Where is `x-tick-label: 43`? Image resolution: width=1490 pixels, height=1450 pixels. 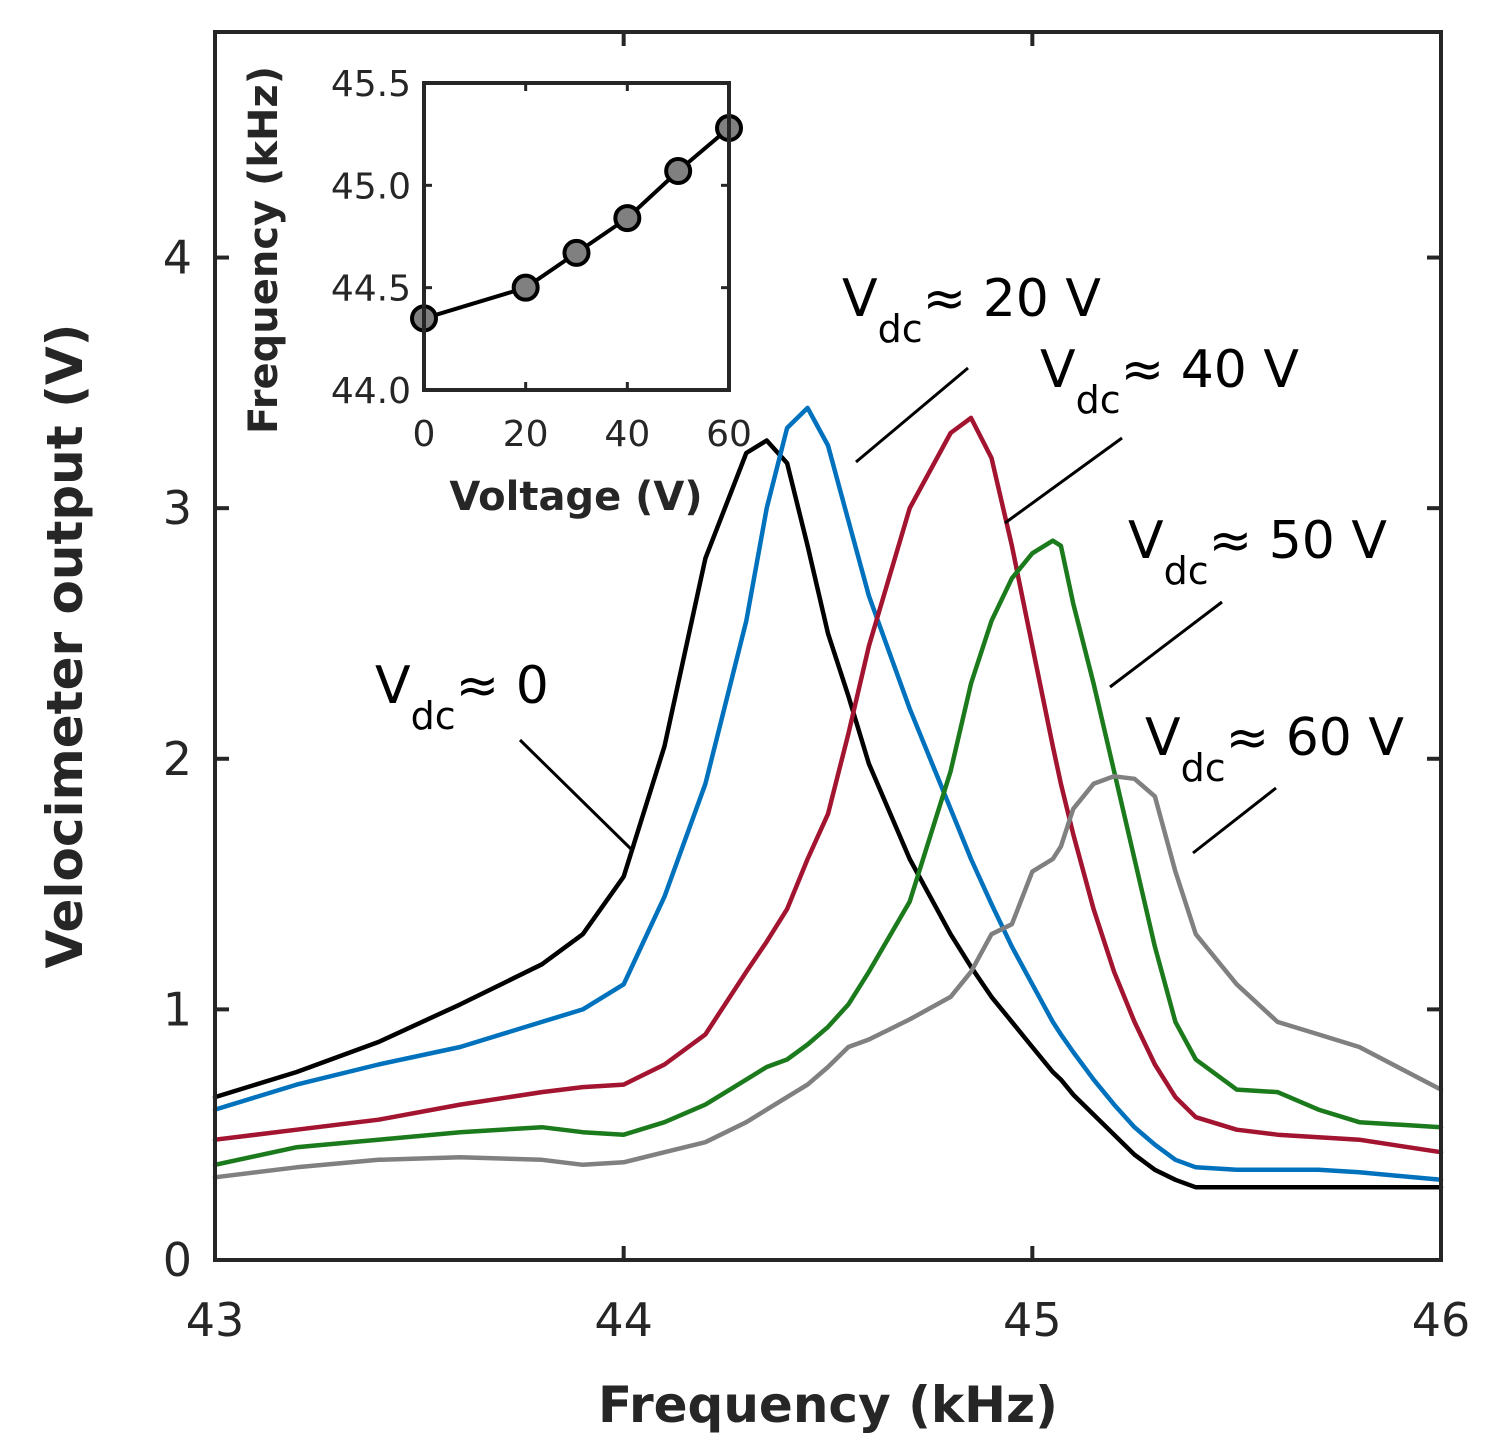
x-tick-label: 43 is located at coordinates (215, 1320).